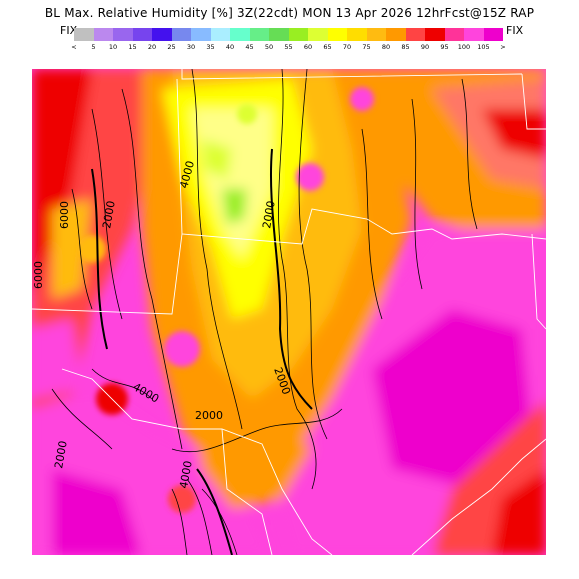 Image resolution: width=579 pixels, height=579 pixels. I want to click on color-scale-tick: 45, so click(249, 47).